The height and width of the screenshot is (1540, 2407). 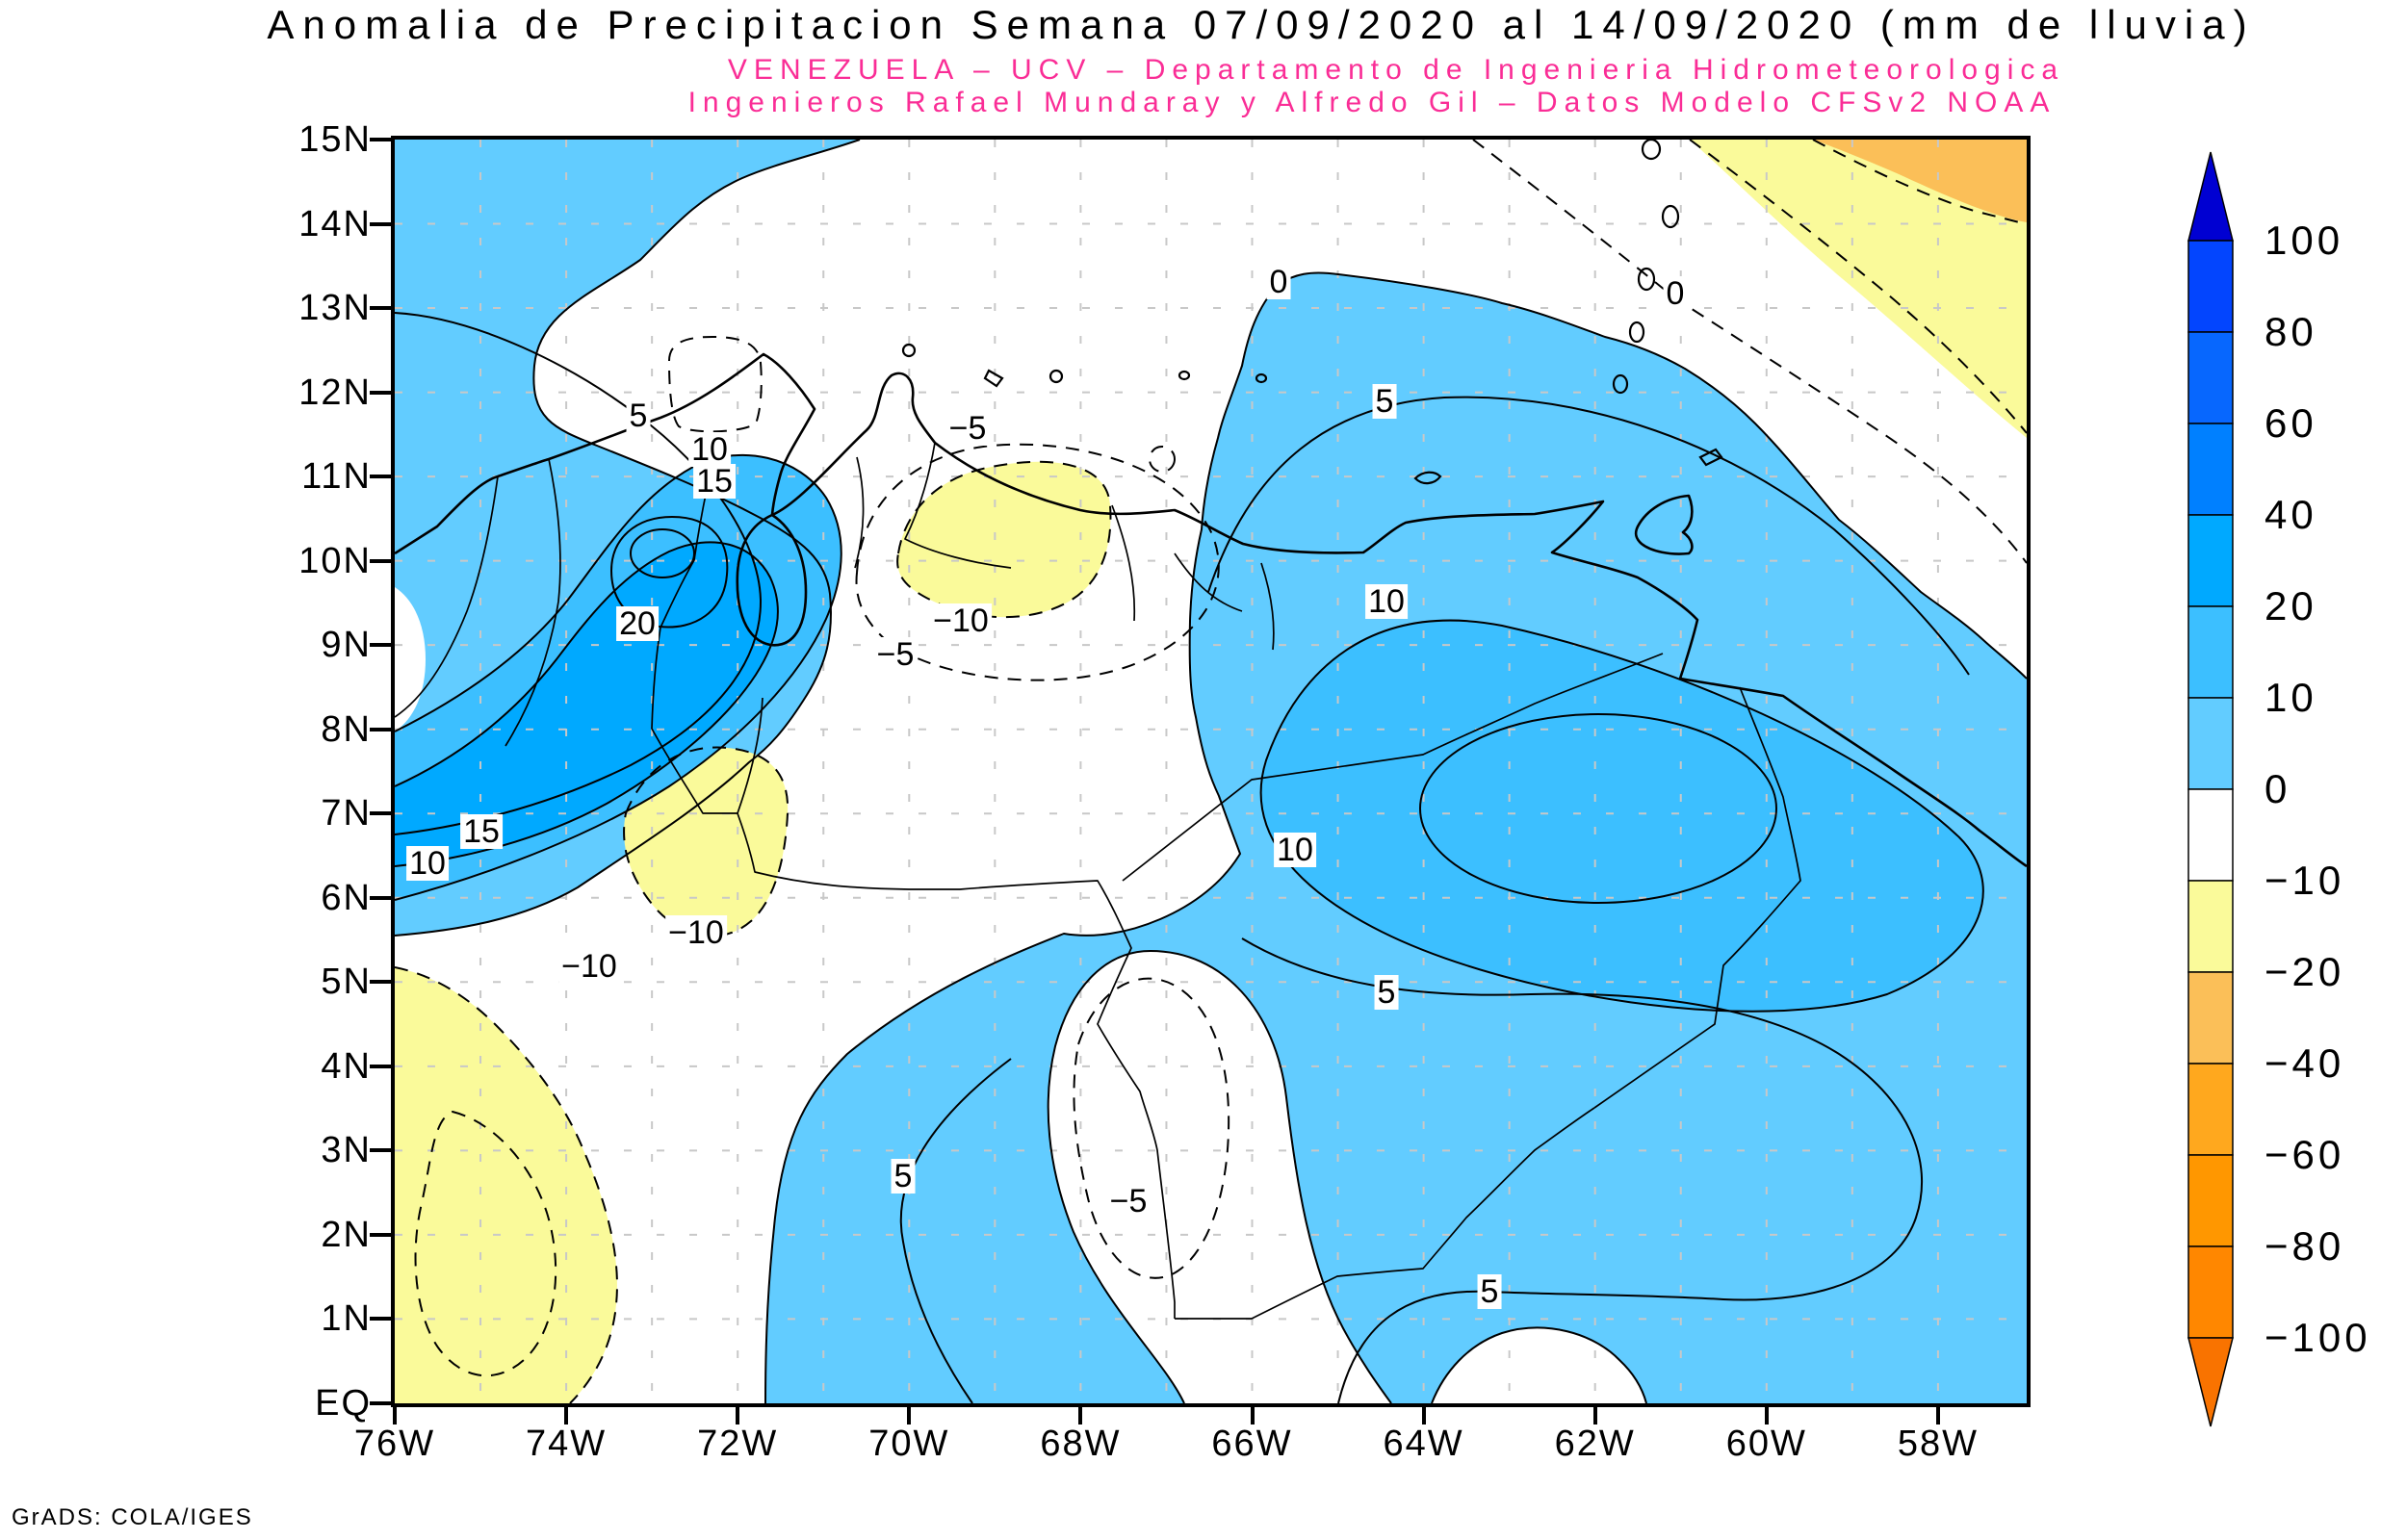 What do you see at coordinates (346, 729) in the screenshot?
I see `lat-label-8N: 8N` at bounding box center [346, 729].